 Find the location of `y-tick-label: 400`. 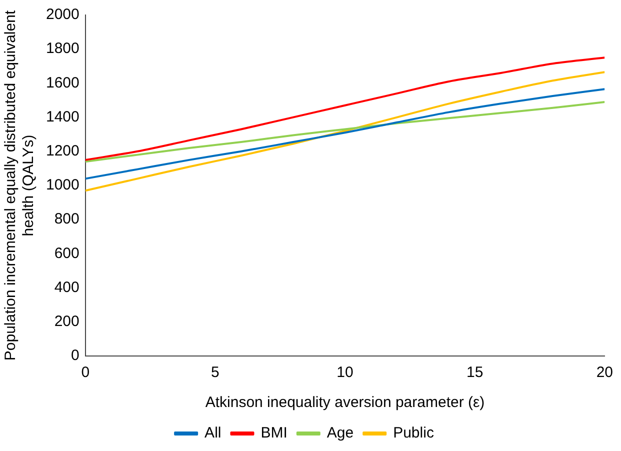

y-tick-label: 400 is located at coordinates (67, 287).